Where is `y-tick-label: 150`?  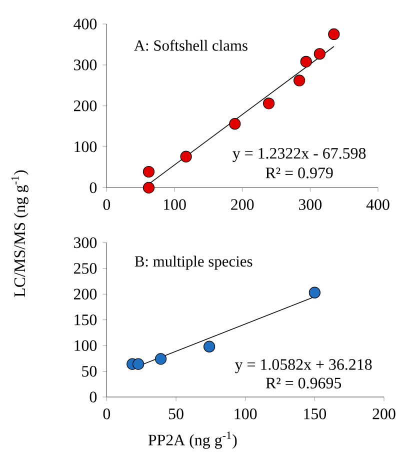
y-tick-label: 150 is located at coordinates (85, 320).